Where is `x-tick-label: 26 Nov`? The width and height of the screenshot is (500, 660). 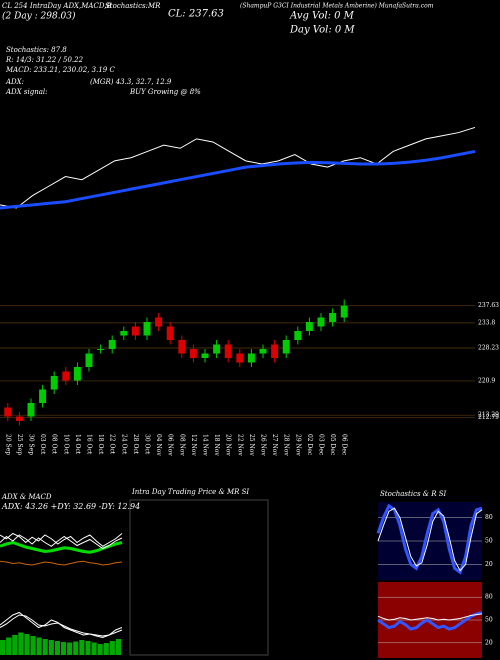
x-tick-label: 26 Nov is located at coordinates (263, 445).